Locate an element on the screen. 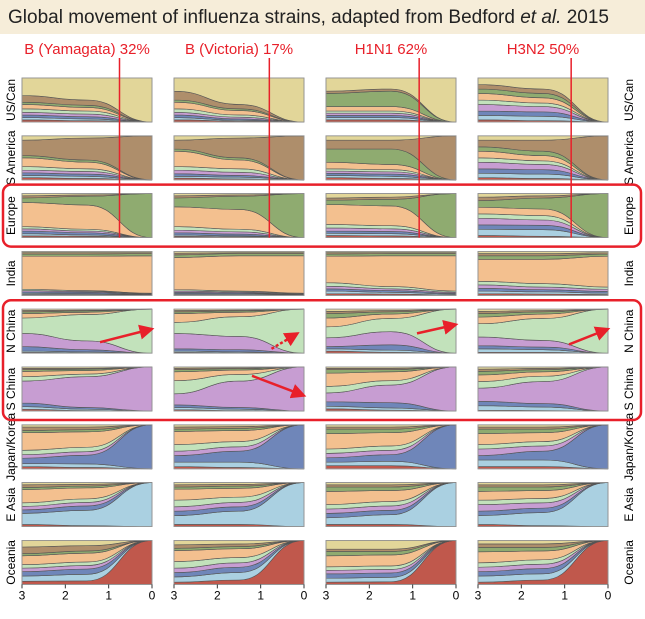  title-text: 2015 is located at coordinates (585, 17).